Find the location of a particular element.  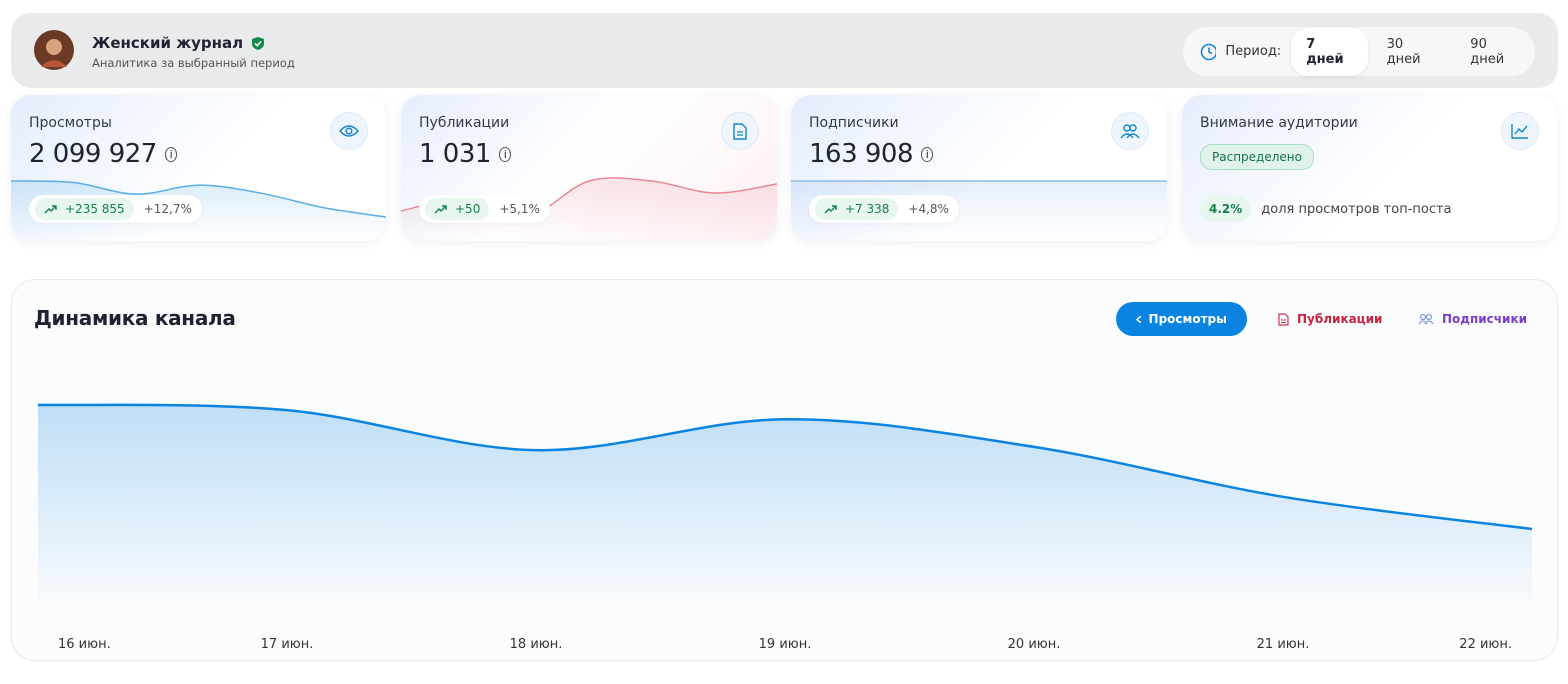

card-title: Подписчики is located at coordinates (854, 123).